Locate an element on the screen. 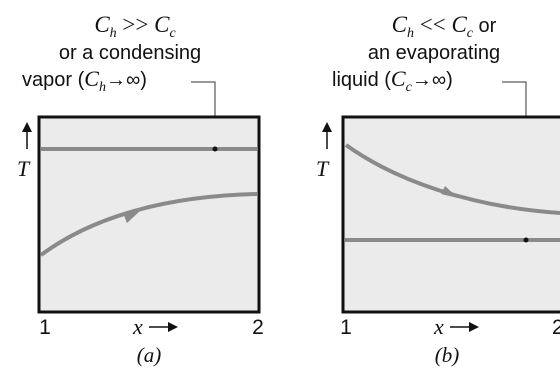 The image size is (560, 372). panel-a-x-start: 1 is located at coordinates (45, 327).